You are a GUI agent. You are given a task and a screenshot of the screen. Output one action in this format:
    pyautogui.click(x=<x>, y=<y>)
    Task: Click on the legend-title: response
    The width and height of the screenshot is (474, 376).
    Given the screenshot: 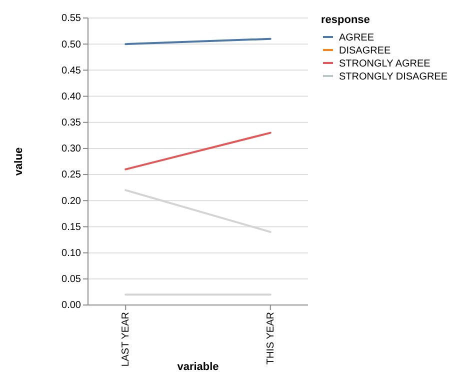 What is the action you would take?
    pyautogui.click(x=345, y=20)
    